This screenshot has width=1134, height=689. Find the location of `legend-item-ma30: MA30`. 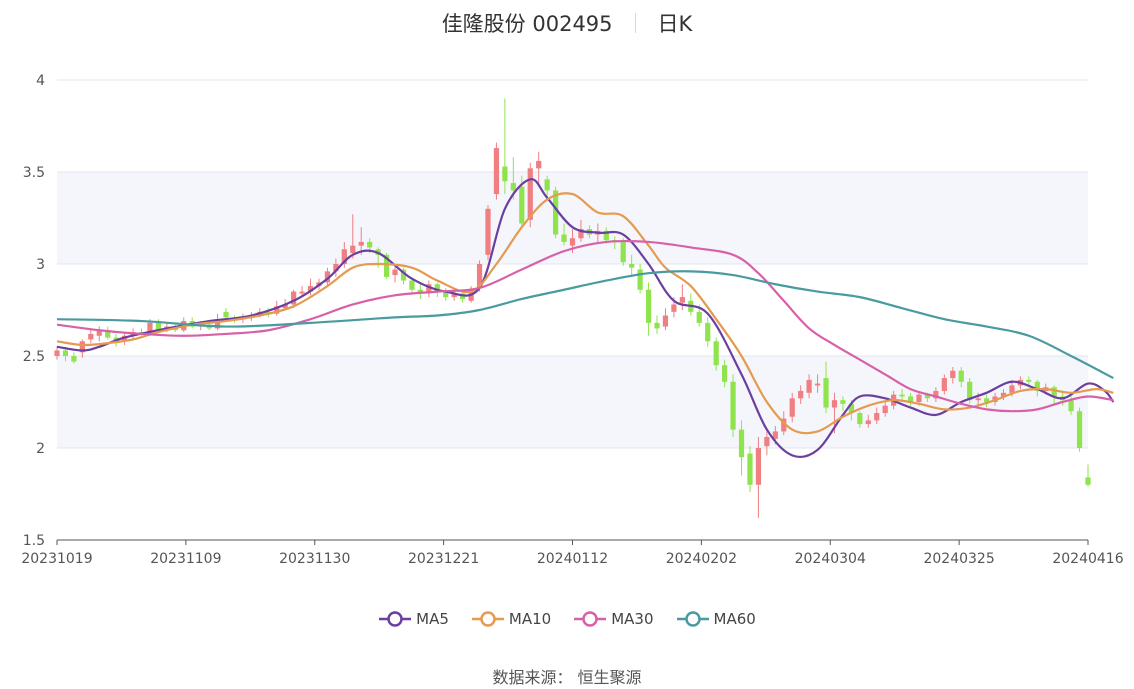

legend-item-ma30: MA30 is located at coordinates (613, 619).